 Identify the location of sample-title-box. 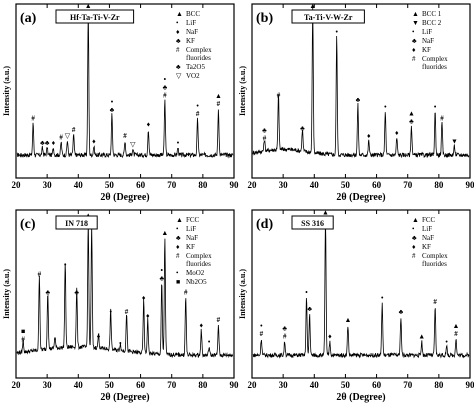
(76, 222).